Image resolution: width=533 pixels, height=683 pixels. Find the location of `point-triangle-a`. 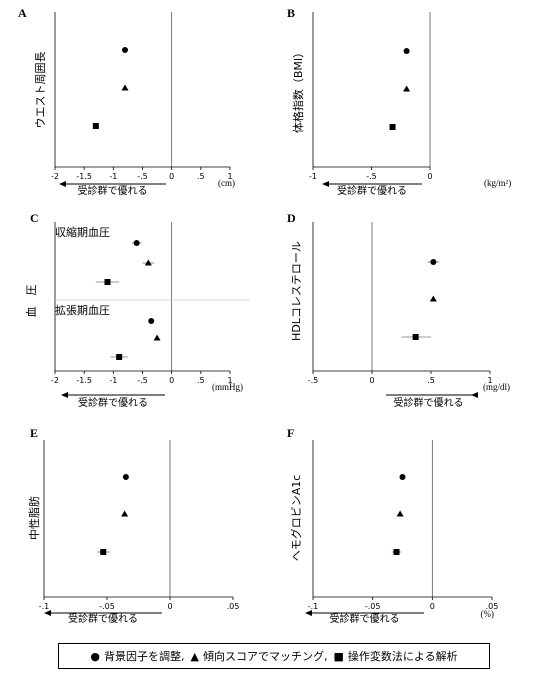

point-triangle-a is located at coordinates (125, 87).